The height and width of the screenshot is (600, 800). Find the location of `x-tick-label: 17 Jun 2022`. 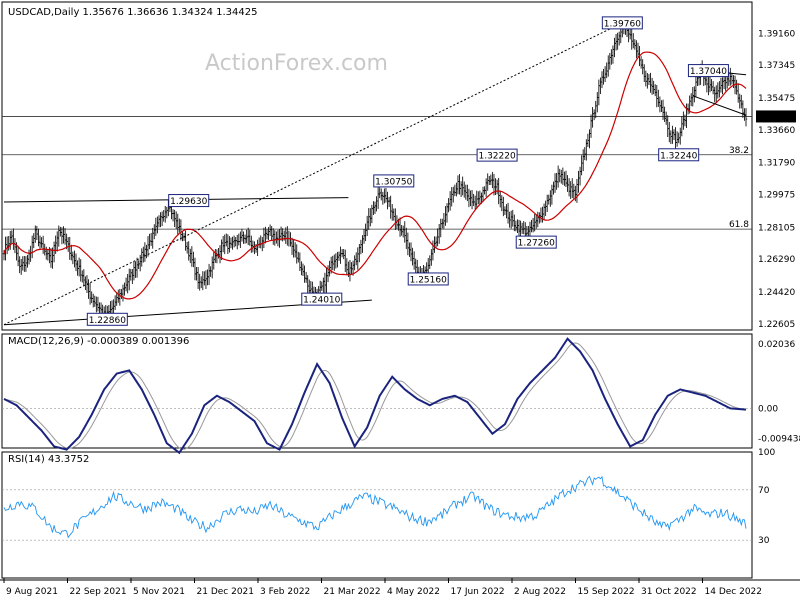

x-tick-label: 17 Jun 2022 is located at coordinates (478, 592).